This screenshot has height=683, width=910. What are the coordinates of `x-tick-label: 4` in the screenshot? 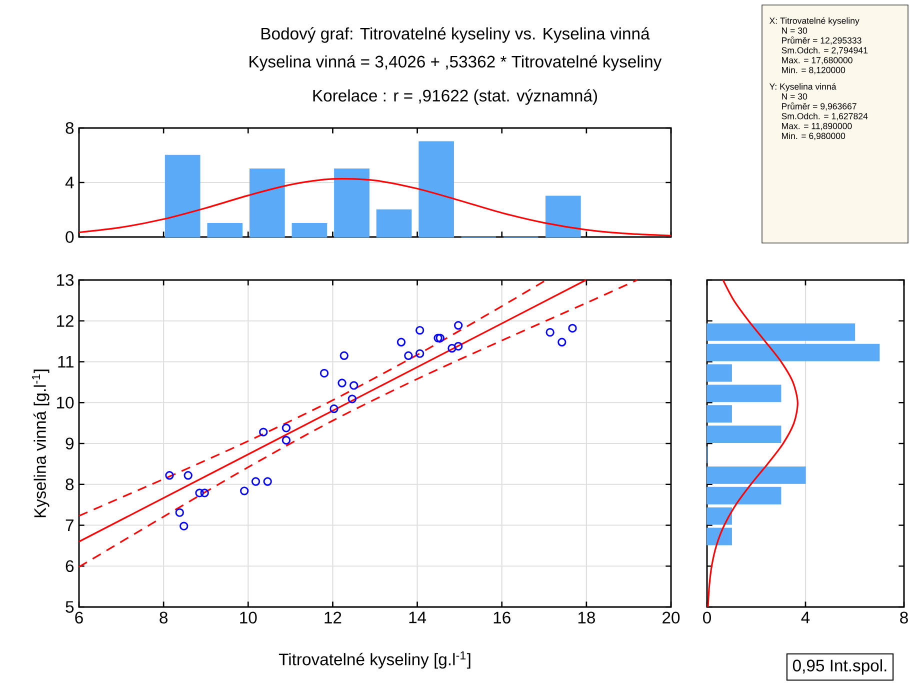 It's located at (805, 618).